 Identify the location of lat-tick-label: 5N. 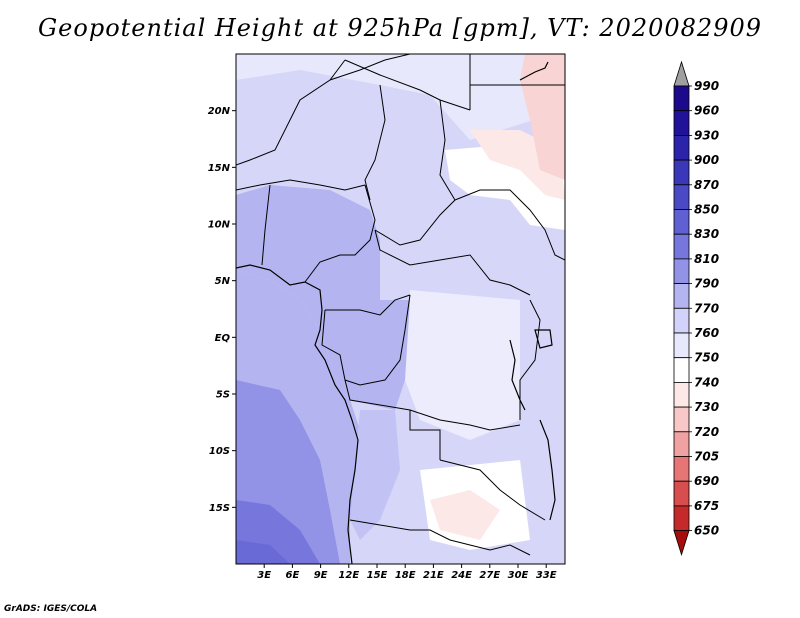
(223, 281).